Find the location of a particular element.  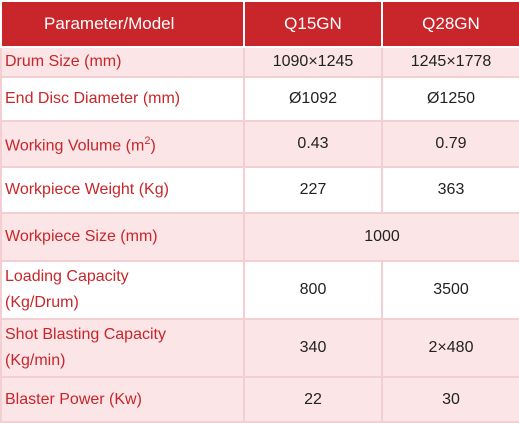

cell-merged: 1000 is located at coordinates (381, 237).